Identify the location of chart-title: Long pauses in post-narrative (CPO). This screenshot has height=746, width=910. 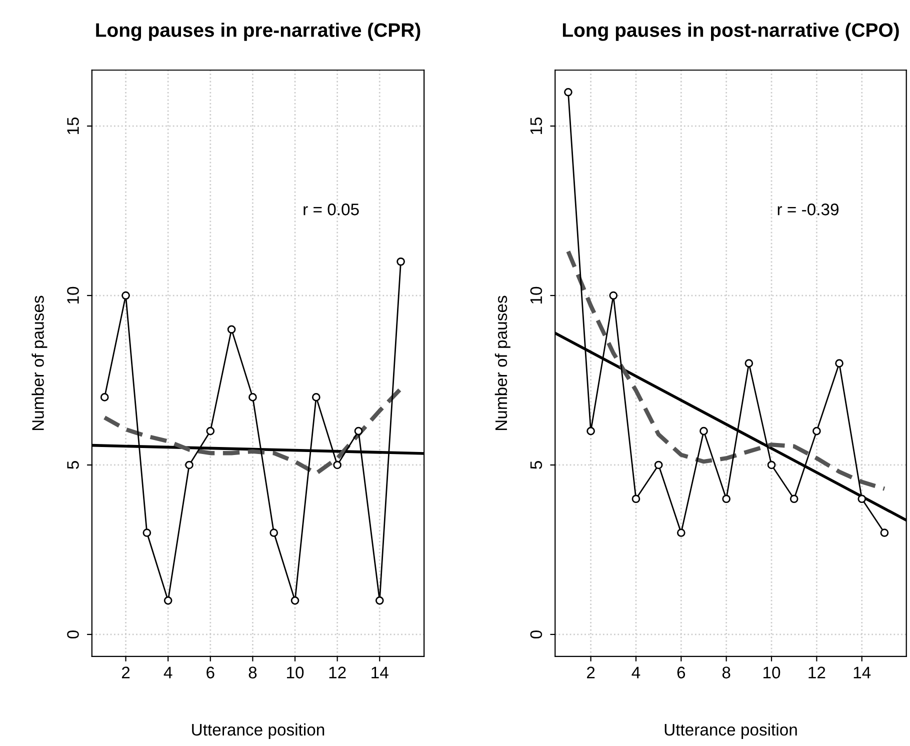
(730, 31).